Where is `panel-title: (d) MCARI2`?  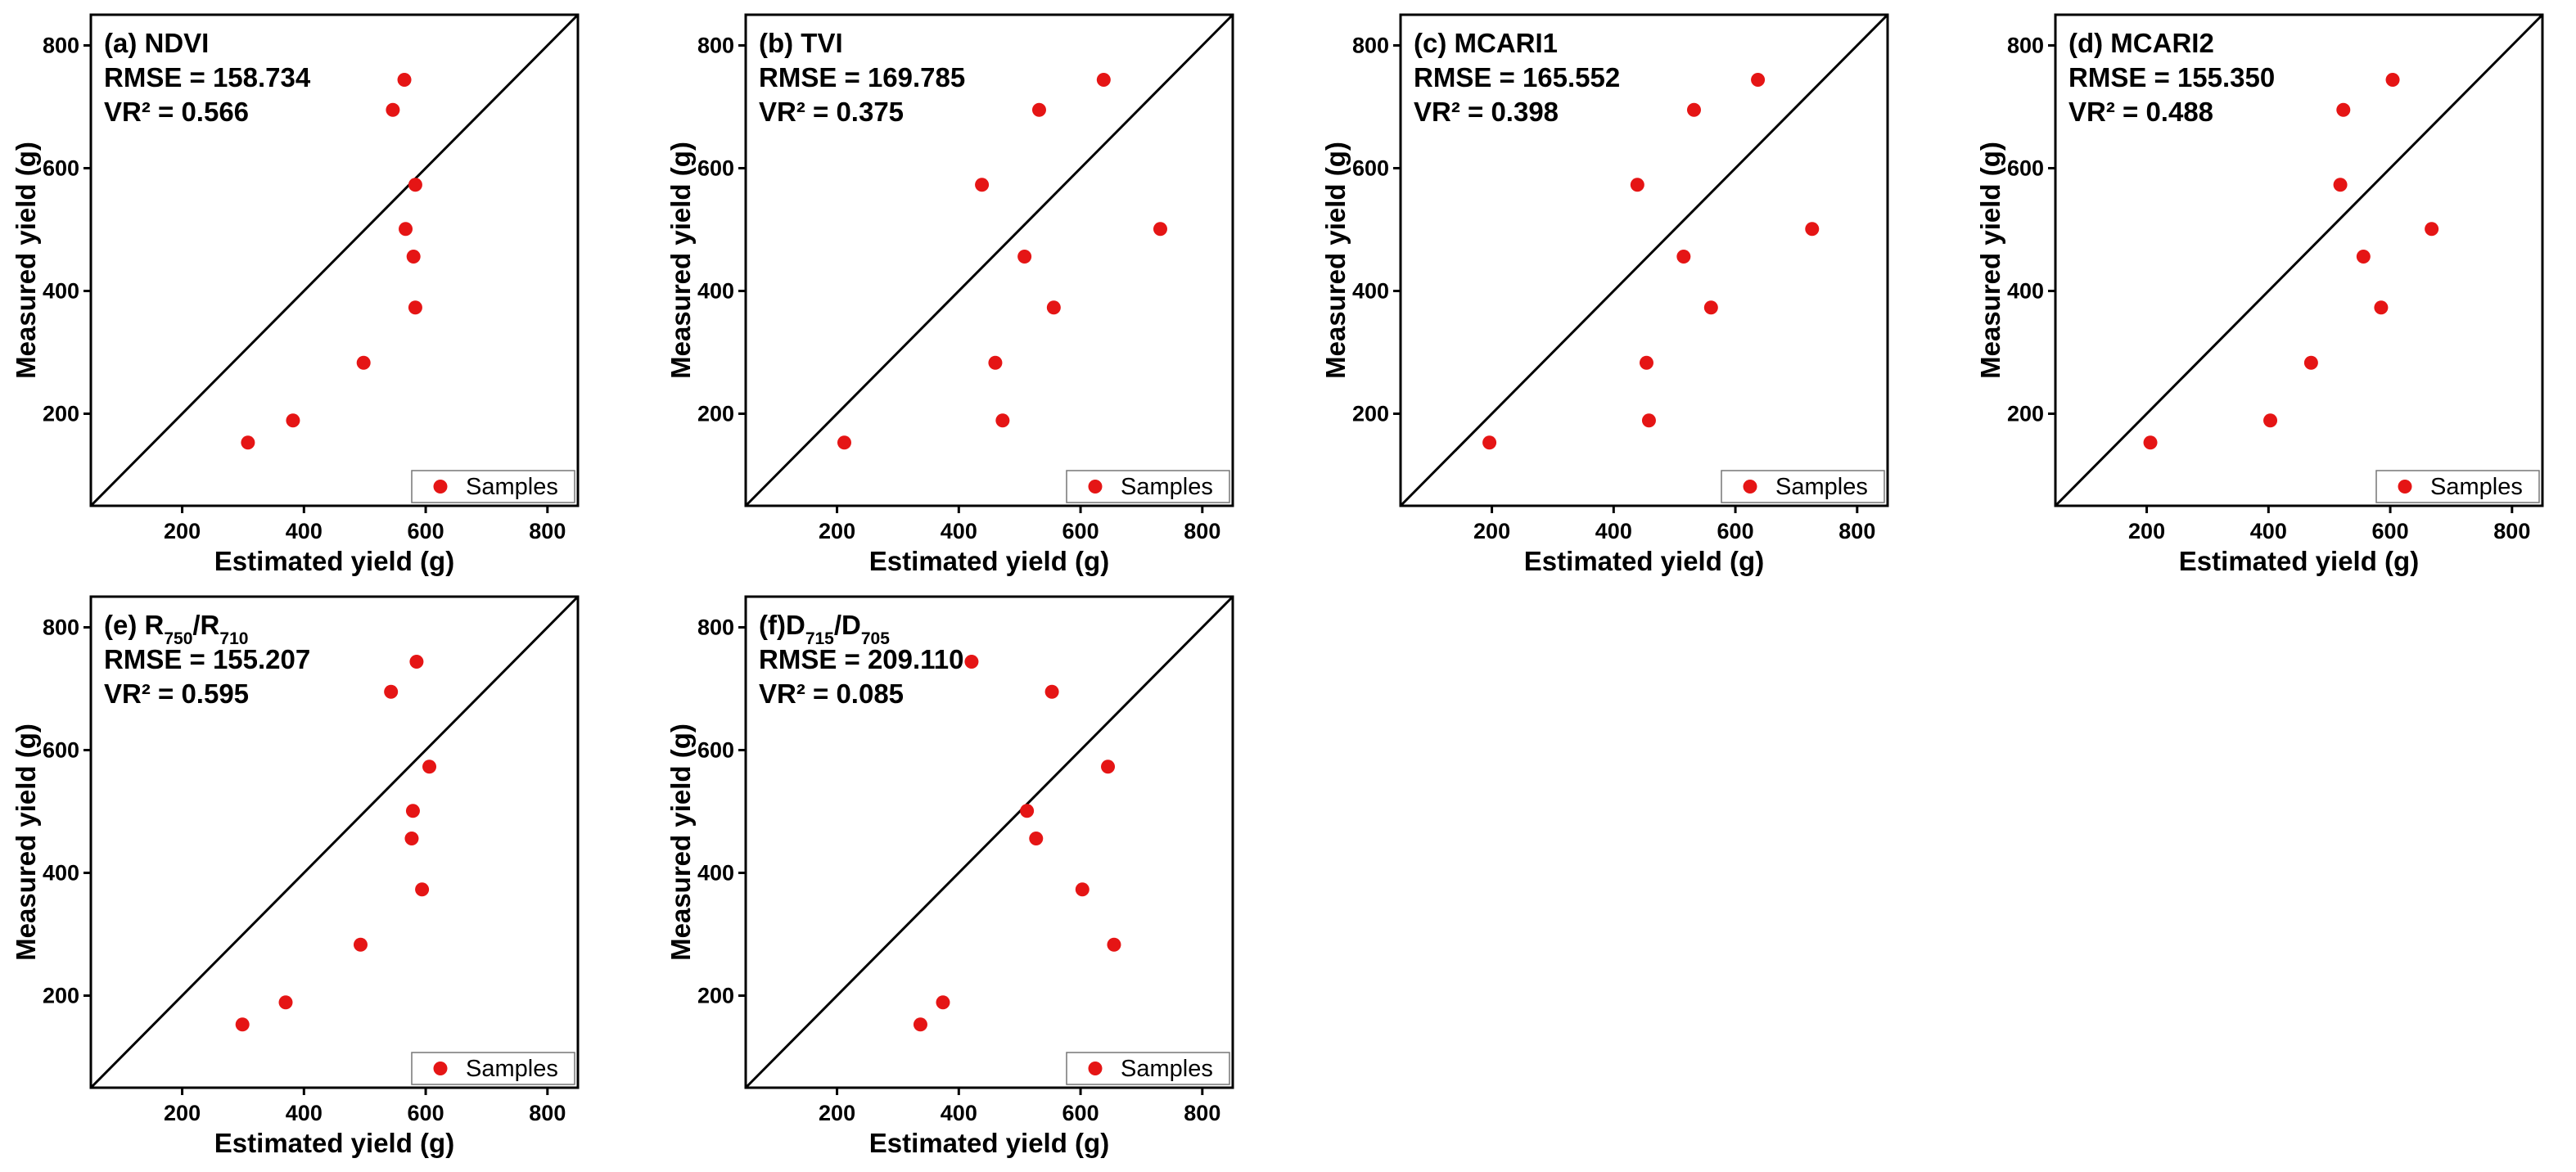
panel-title: (d) MCARI2 is located at coordinates (2141, 43).